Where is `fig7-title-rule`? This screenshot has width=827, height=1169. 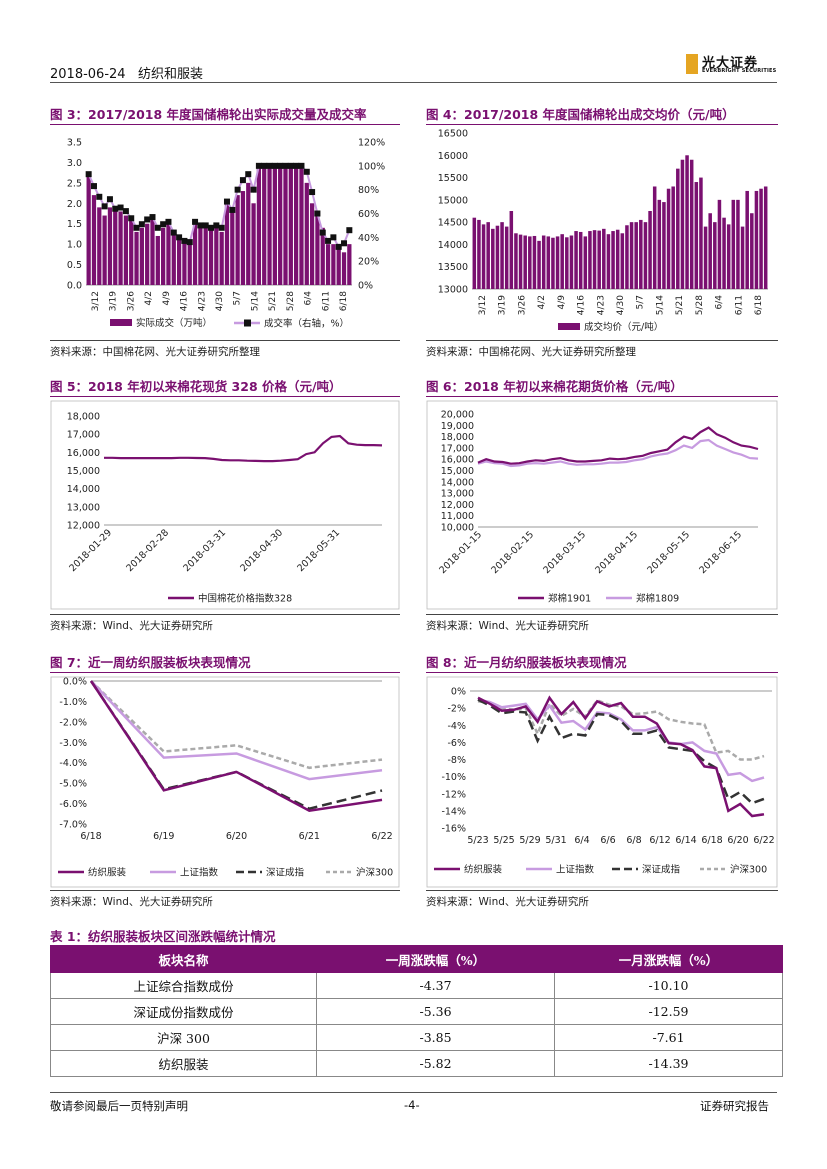 fig7-title-rule is located at coordinates (225, 672).